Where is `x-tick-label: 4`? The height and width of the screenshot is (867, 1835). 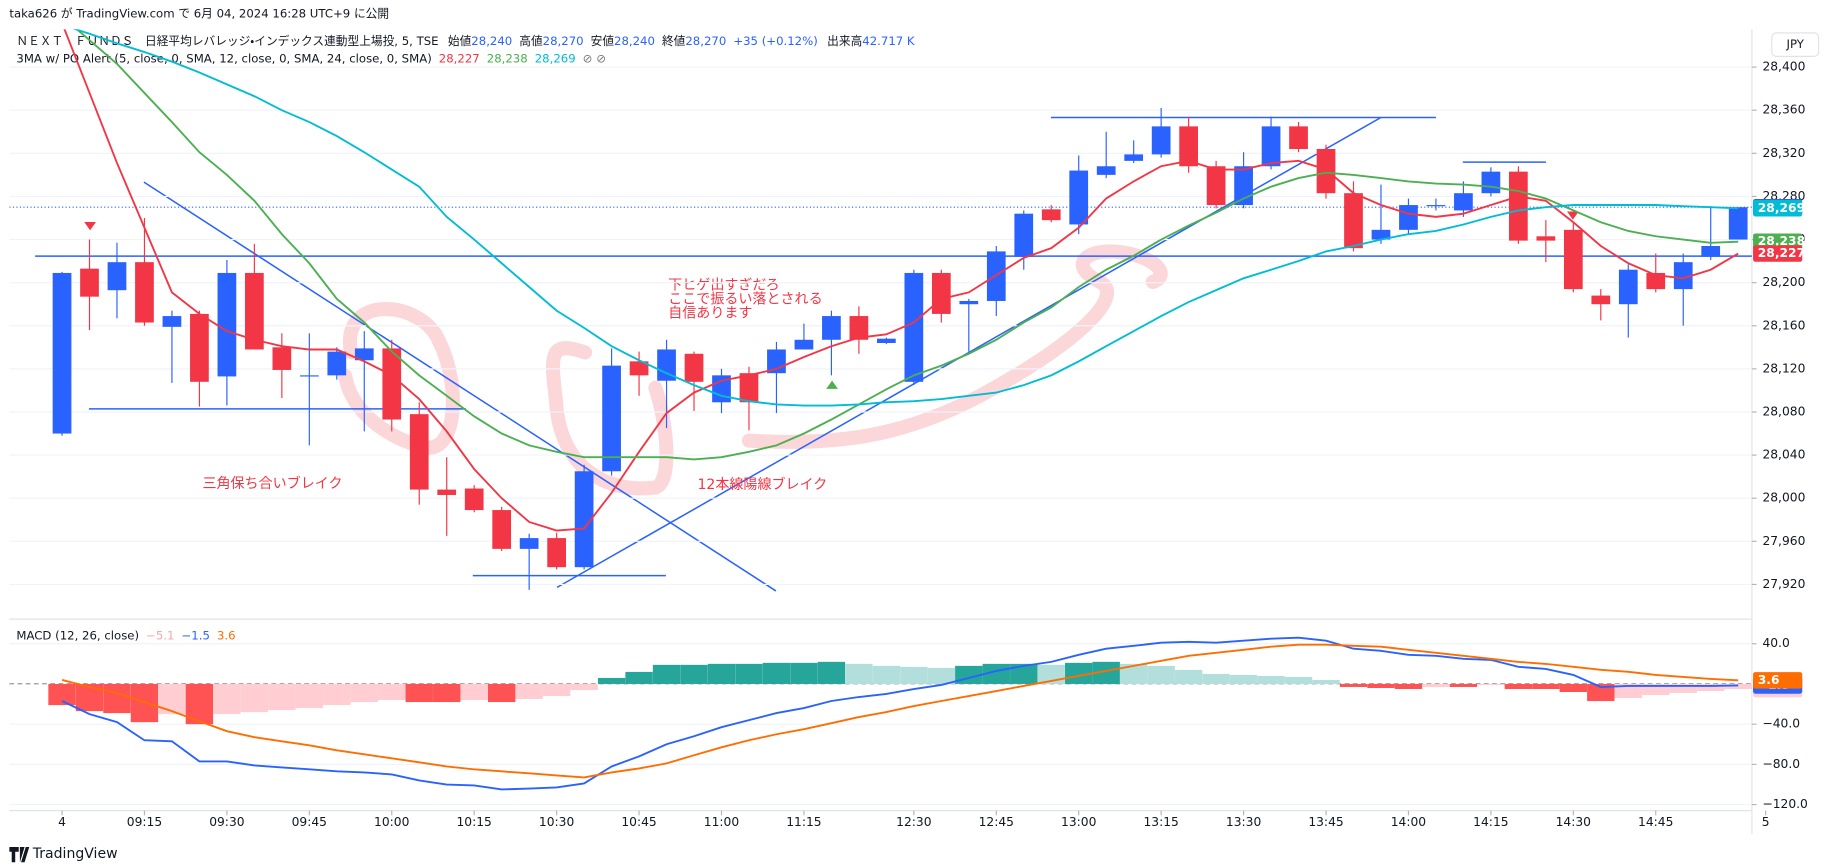 x-tick-label: 4 is located at coordinates (62, 822).